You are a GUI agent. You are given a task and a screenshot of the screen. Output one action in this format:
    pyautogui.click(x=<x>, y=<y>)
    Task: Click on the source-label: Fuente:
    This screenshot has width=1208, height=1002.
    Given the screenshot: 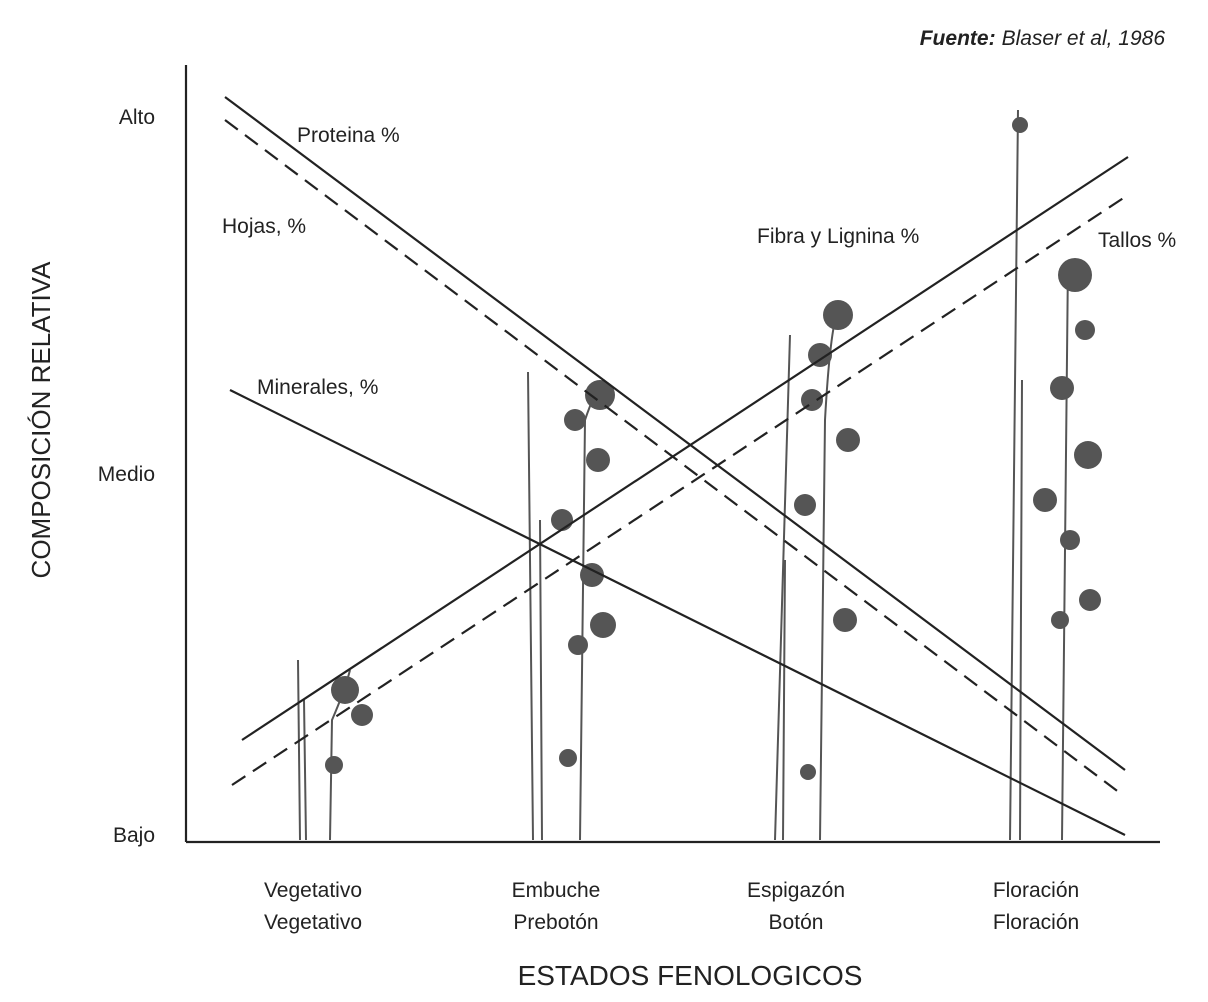 What is the action you would take?
    pyautogui.click(x=958, y=38)
    